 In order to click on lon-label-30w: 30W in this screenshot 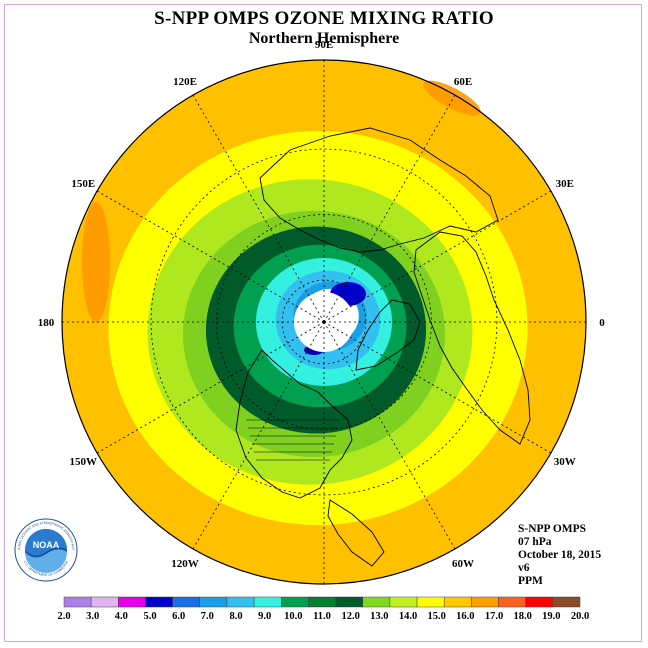, I will do `click(565, 462)`.